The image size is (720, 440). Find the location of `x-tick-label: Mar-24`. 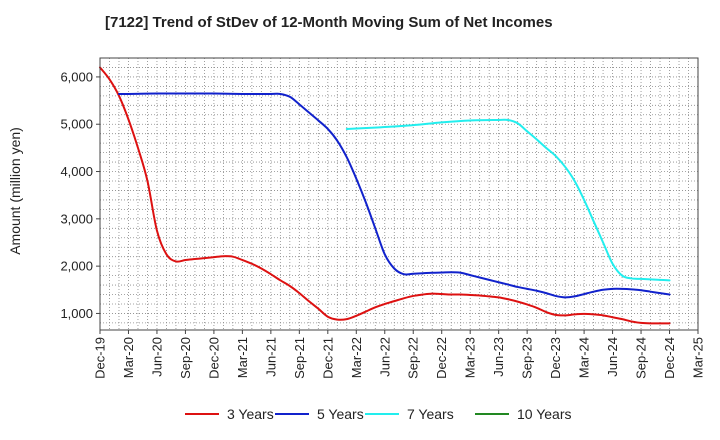

x-tick-label: Mar-24 is located at coordinates (584, 357).